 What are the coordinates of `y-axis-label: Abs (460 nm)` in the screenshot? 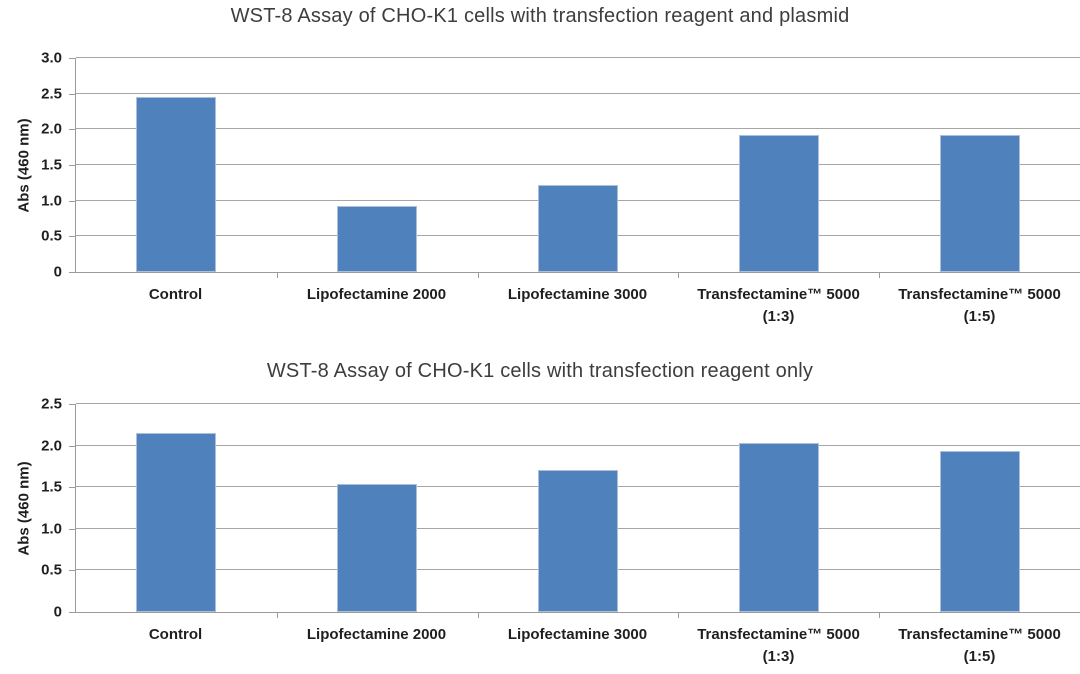 It's located at (24, 508).